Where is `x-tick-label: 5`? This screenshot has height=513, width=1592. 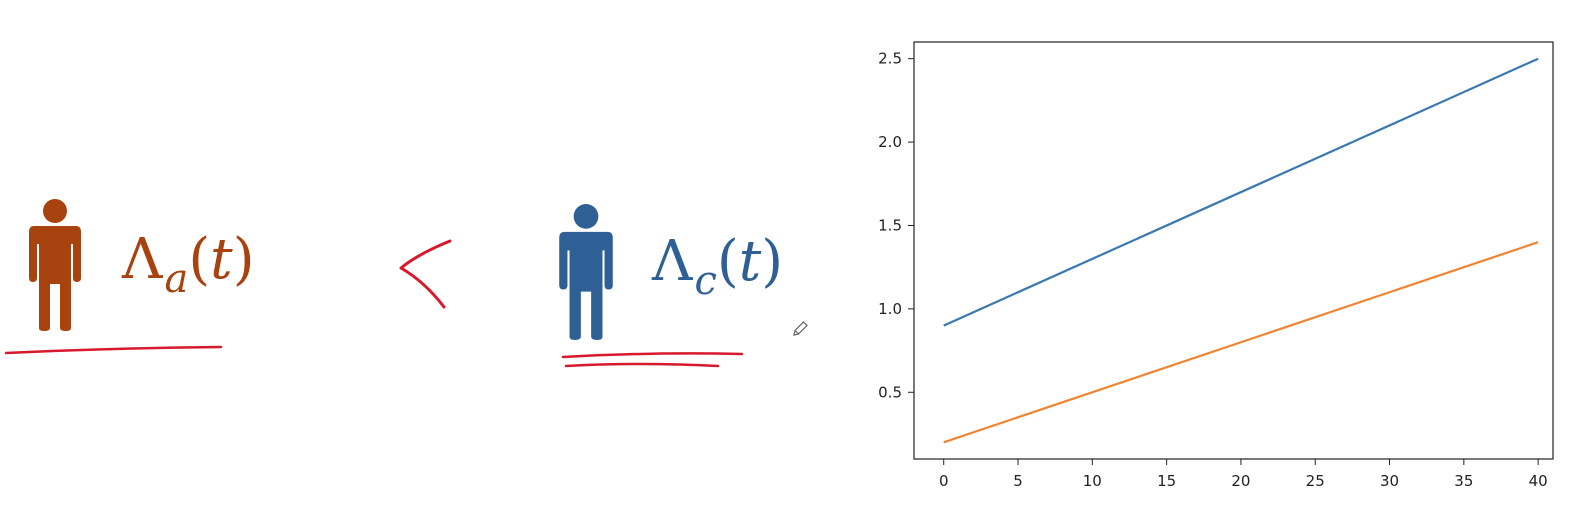
x-tick-label: 5 is located at coordinates (1018, 481).